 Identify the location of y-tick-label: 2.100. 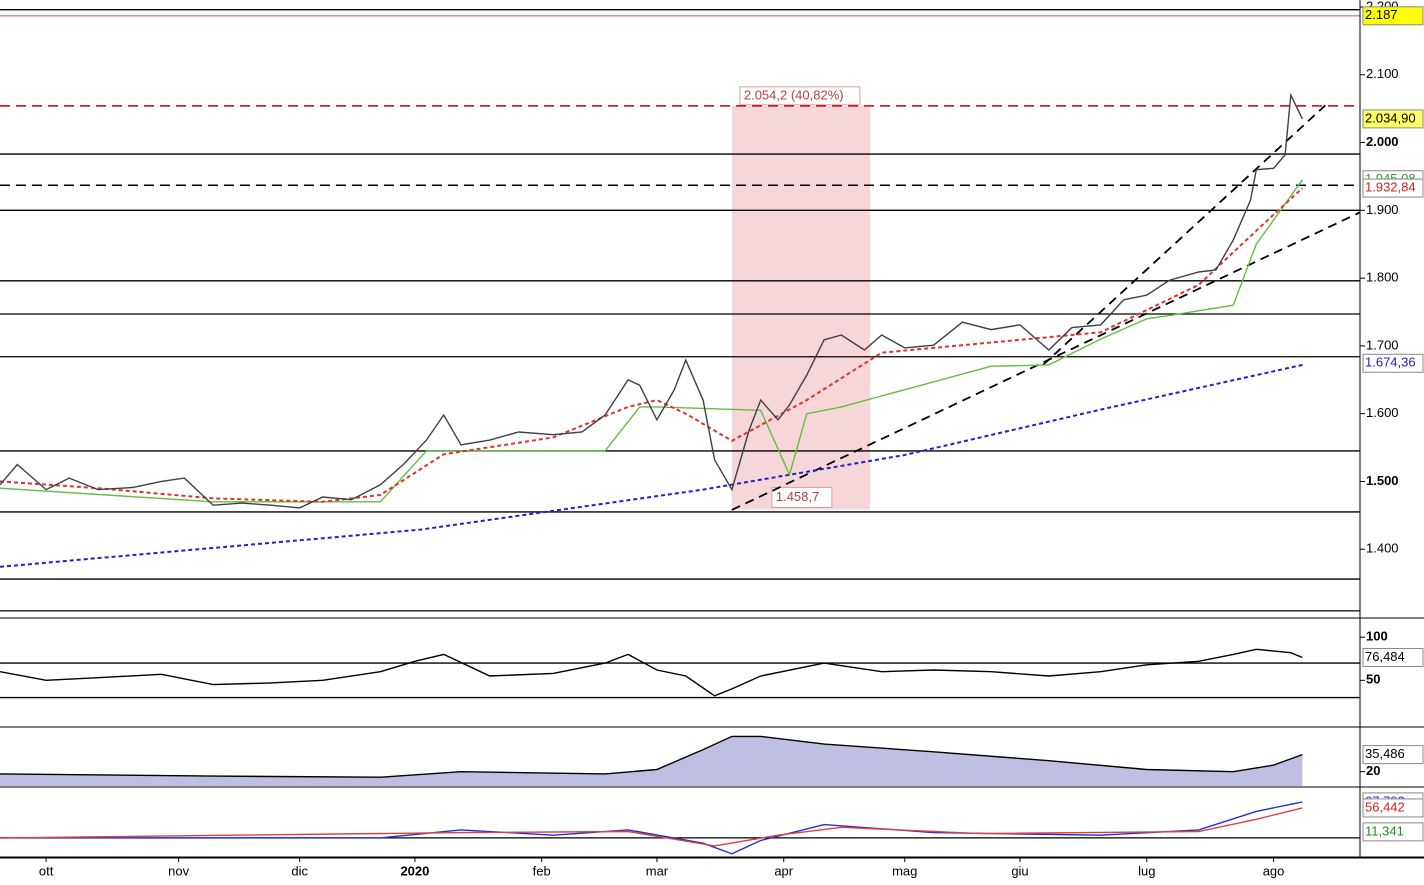
(1382, 73).